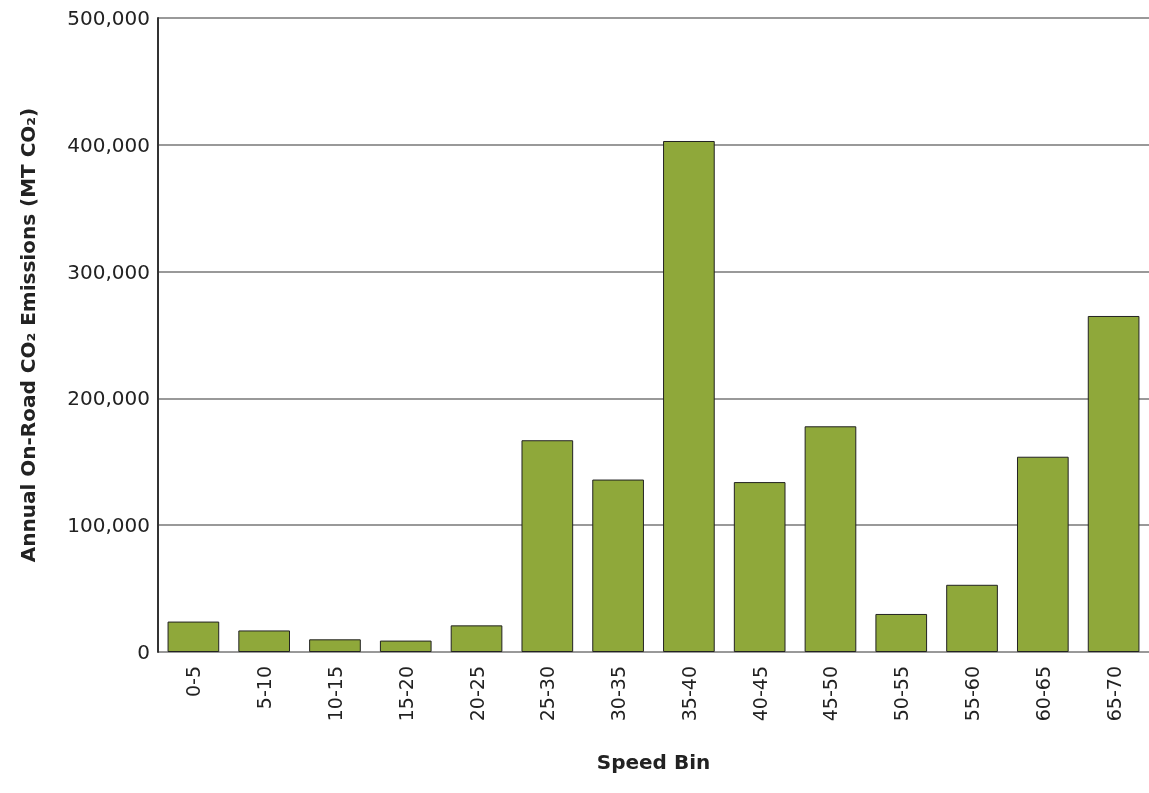  I want to click on x-tick-label: 50-55, so click(901, 694).